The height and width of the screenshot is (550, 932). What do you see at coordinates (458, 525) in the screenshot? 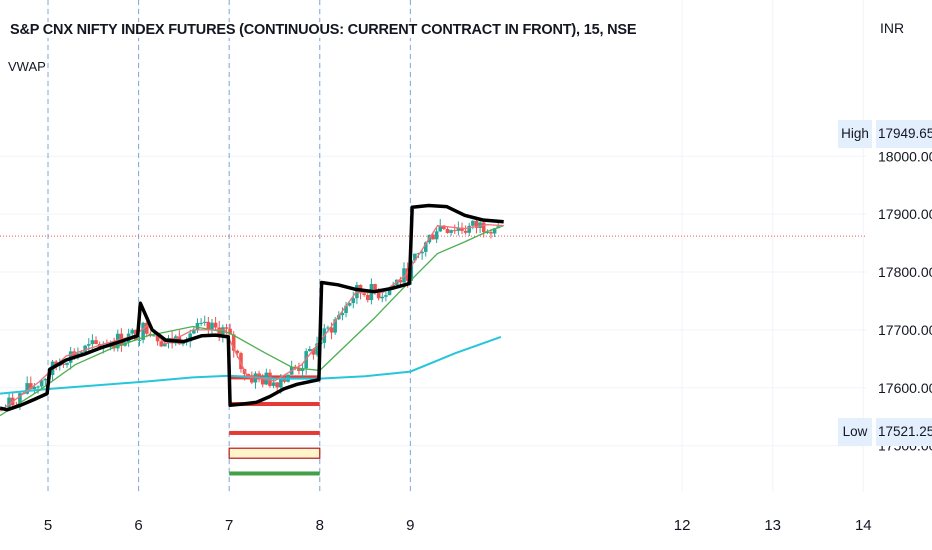
I see `time-axis: 5 6 7 8 9 12 13 14` at bounding box center [458, 525].